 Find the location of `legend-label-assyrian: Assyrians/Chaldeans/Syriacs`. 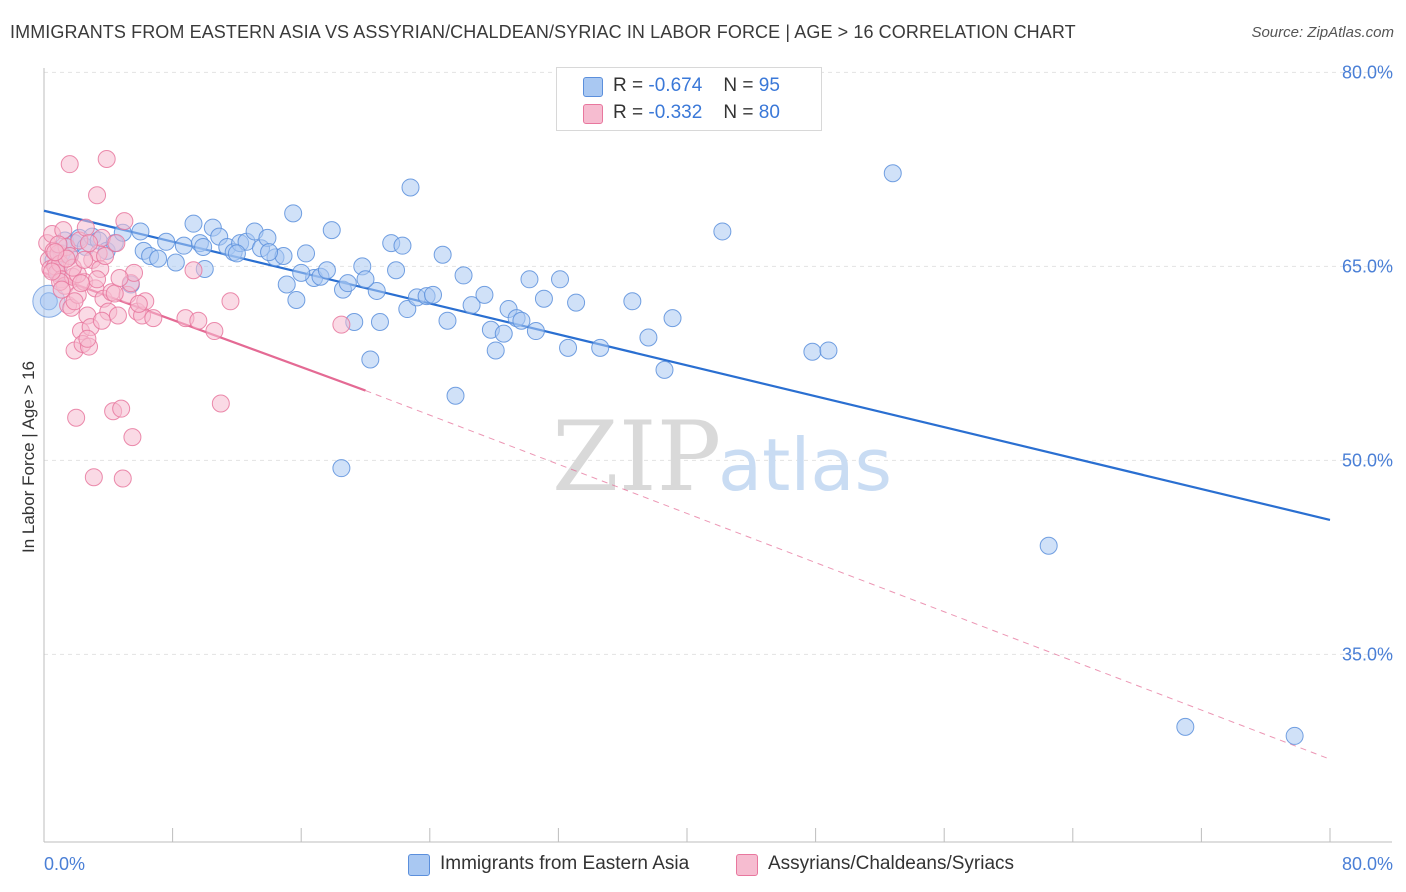

legend-label-assyrian: Assyrians/Chaldeans/Syriacs is located at coordinates (891, 863).